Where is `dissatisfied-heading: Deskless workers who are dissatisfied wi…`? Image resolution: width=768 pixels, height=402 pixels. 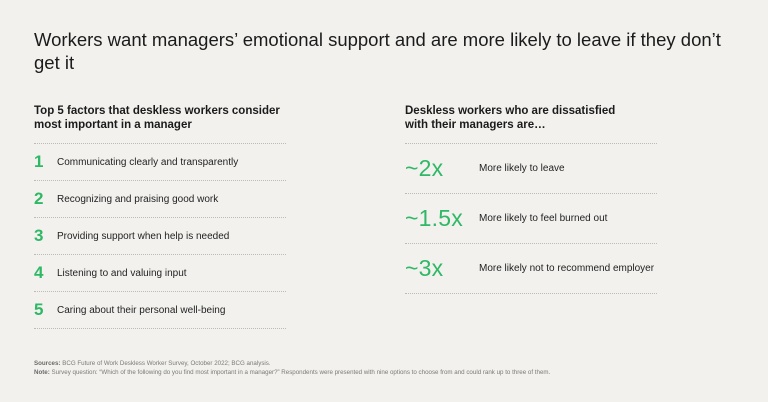 dissatisfied-heading: Deskless workers who are dissatisfied wi… is located at coordinates (510, 118).